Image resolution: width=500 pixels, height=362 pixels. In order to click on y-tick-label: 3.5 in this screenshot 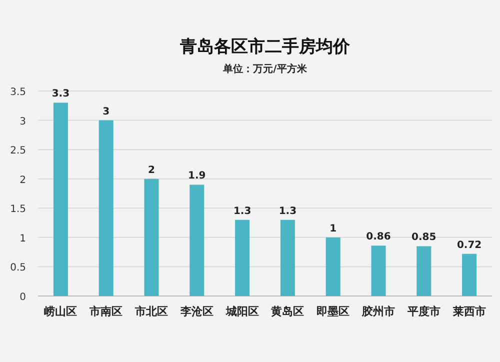, I will do `click(18, 92)`.